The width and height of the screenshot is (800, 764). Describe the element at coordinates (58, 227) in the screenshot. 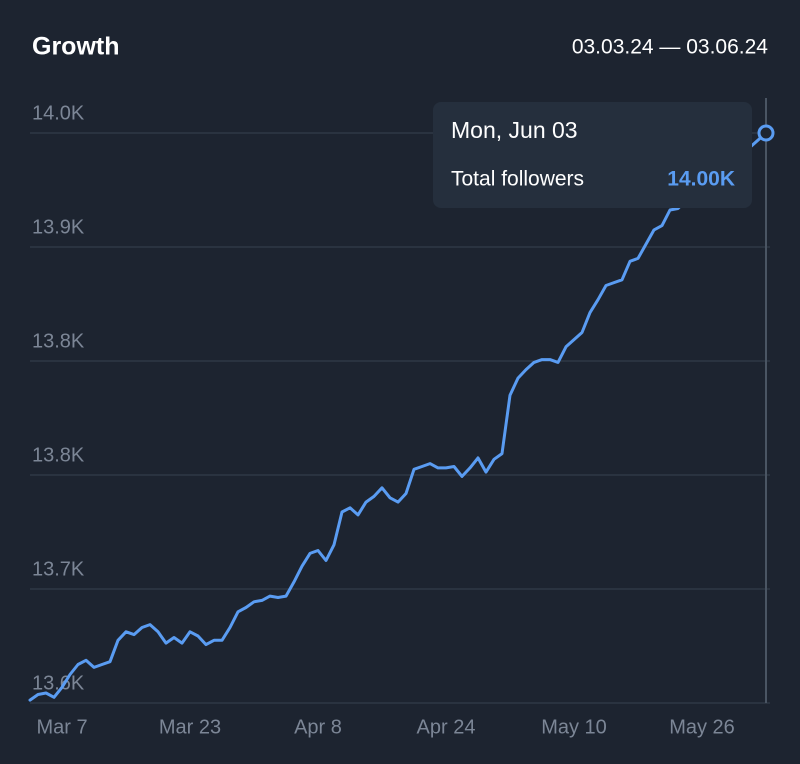

I see `y-tick-label: 13.9K` at that location.